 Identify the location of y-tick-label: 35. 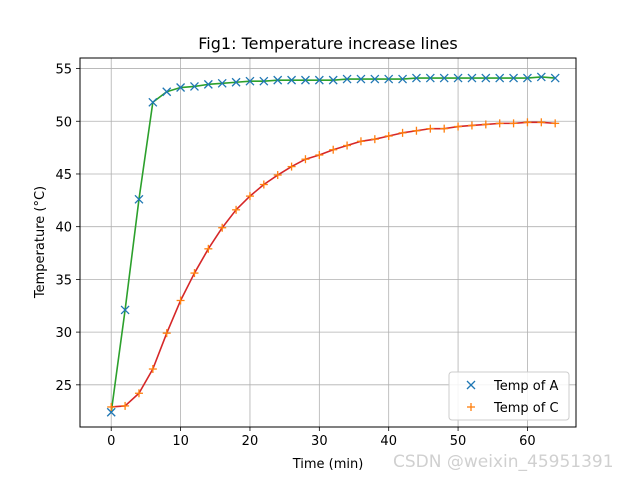
(63, 280).